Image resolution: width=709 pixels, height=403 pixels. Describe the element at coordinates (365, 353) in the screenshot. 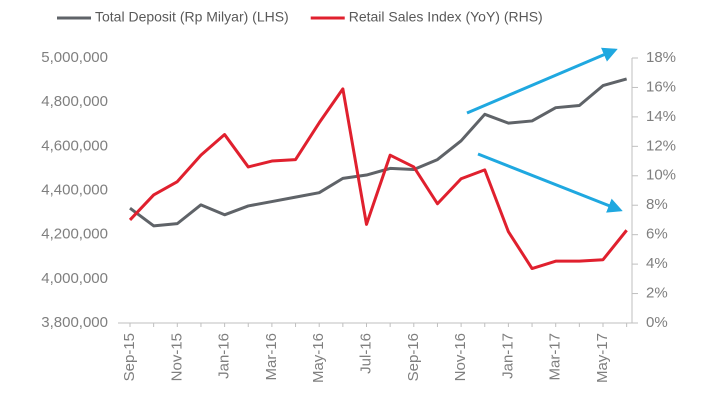

I see `x-tick-label: Jul-16` at that location.